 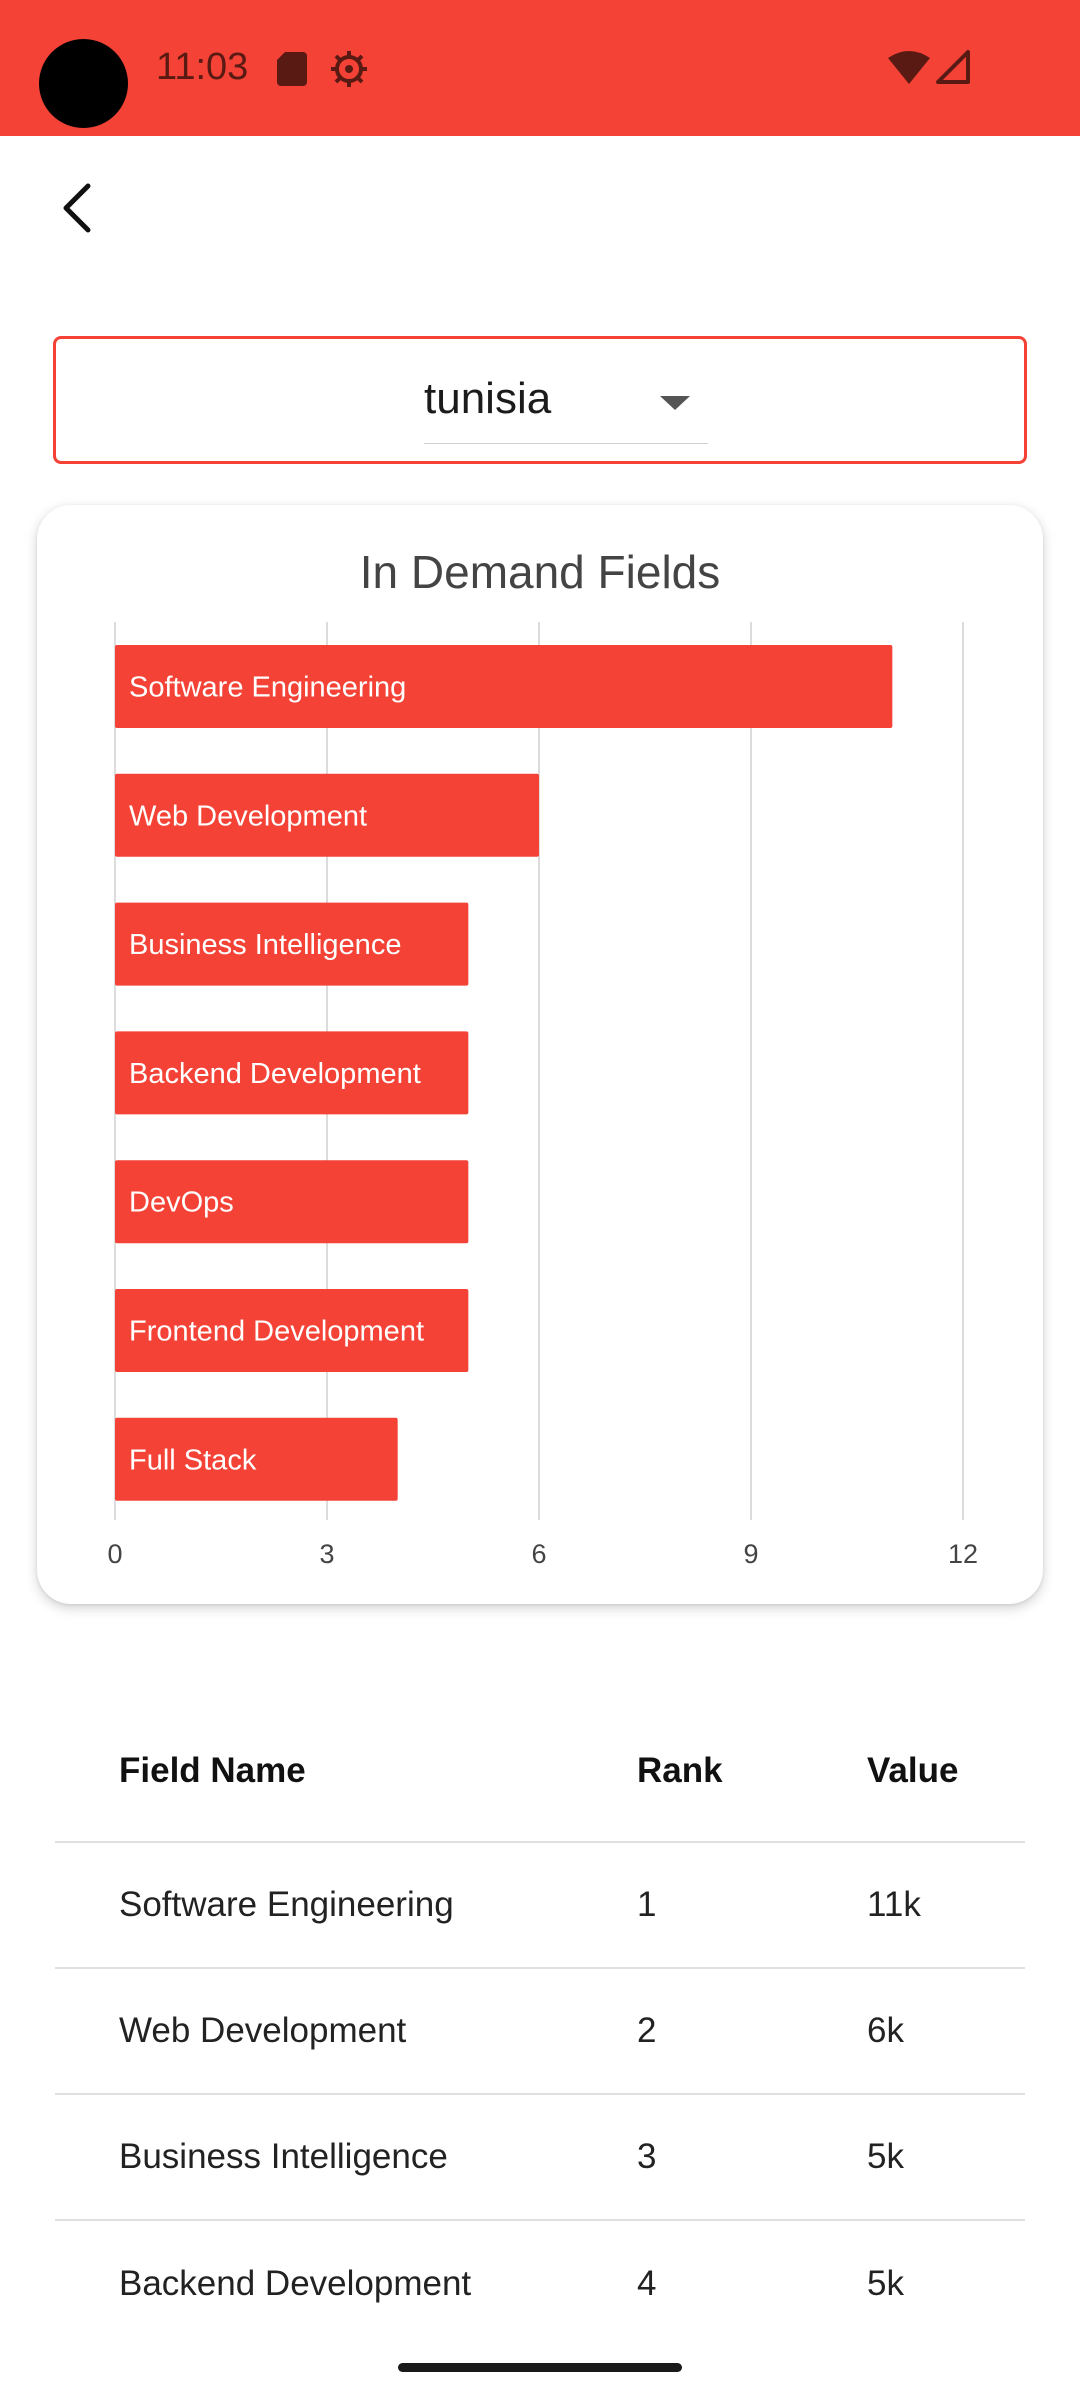 I want to click on country-select-container, so click(x=540, y=400).